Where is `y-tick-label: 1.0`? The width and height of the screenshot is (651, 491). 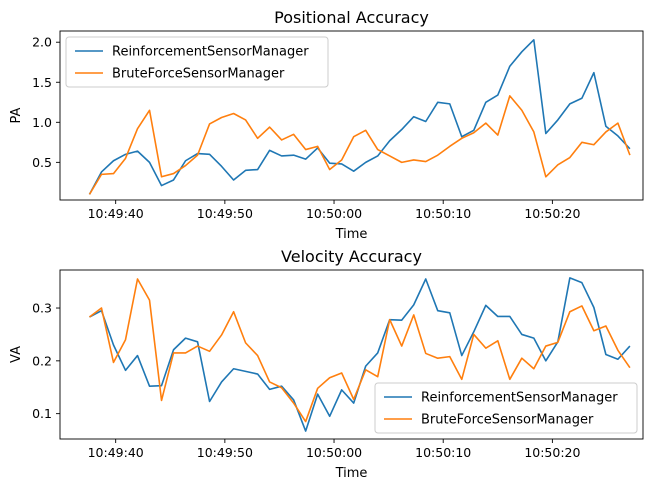 y-tick-label: 1.0 is located at coordinates (42, 122).